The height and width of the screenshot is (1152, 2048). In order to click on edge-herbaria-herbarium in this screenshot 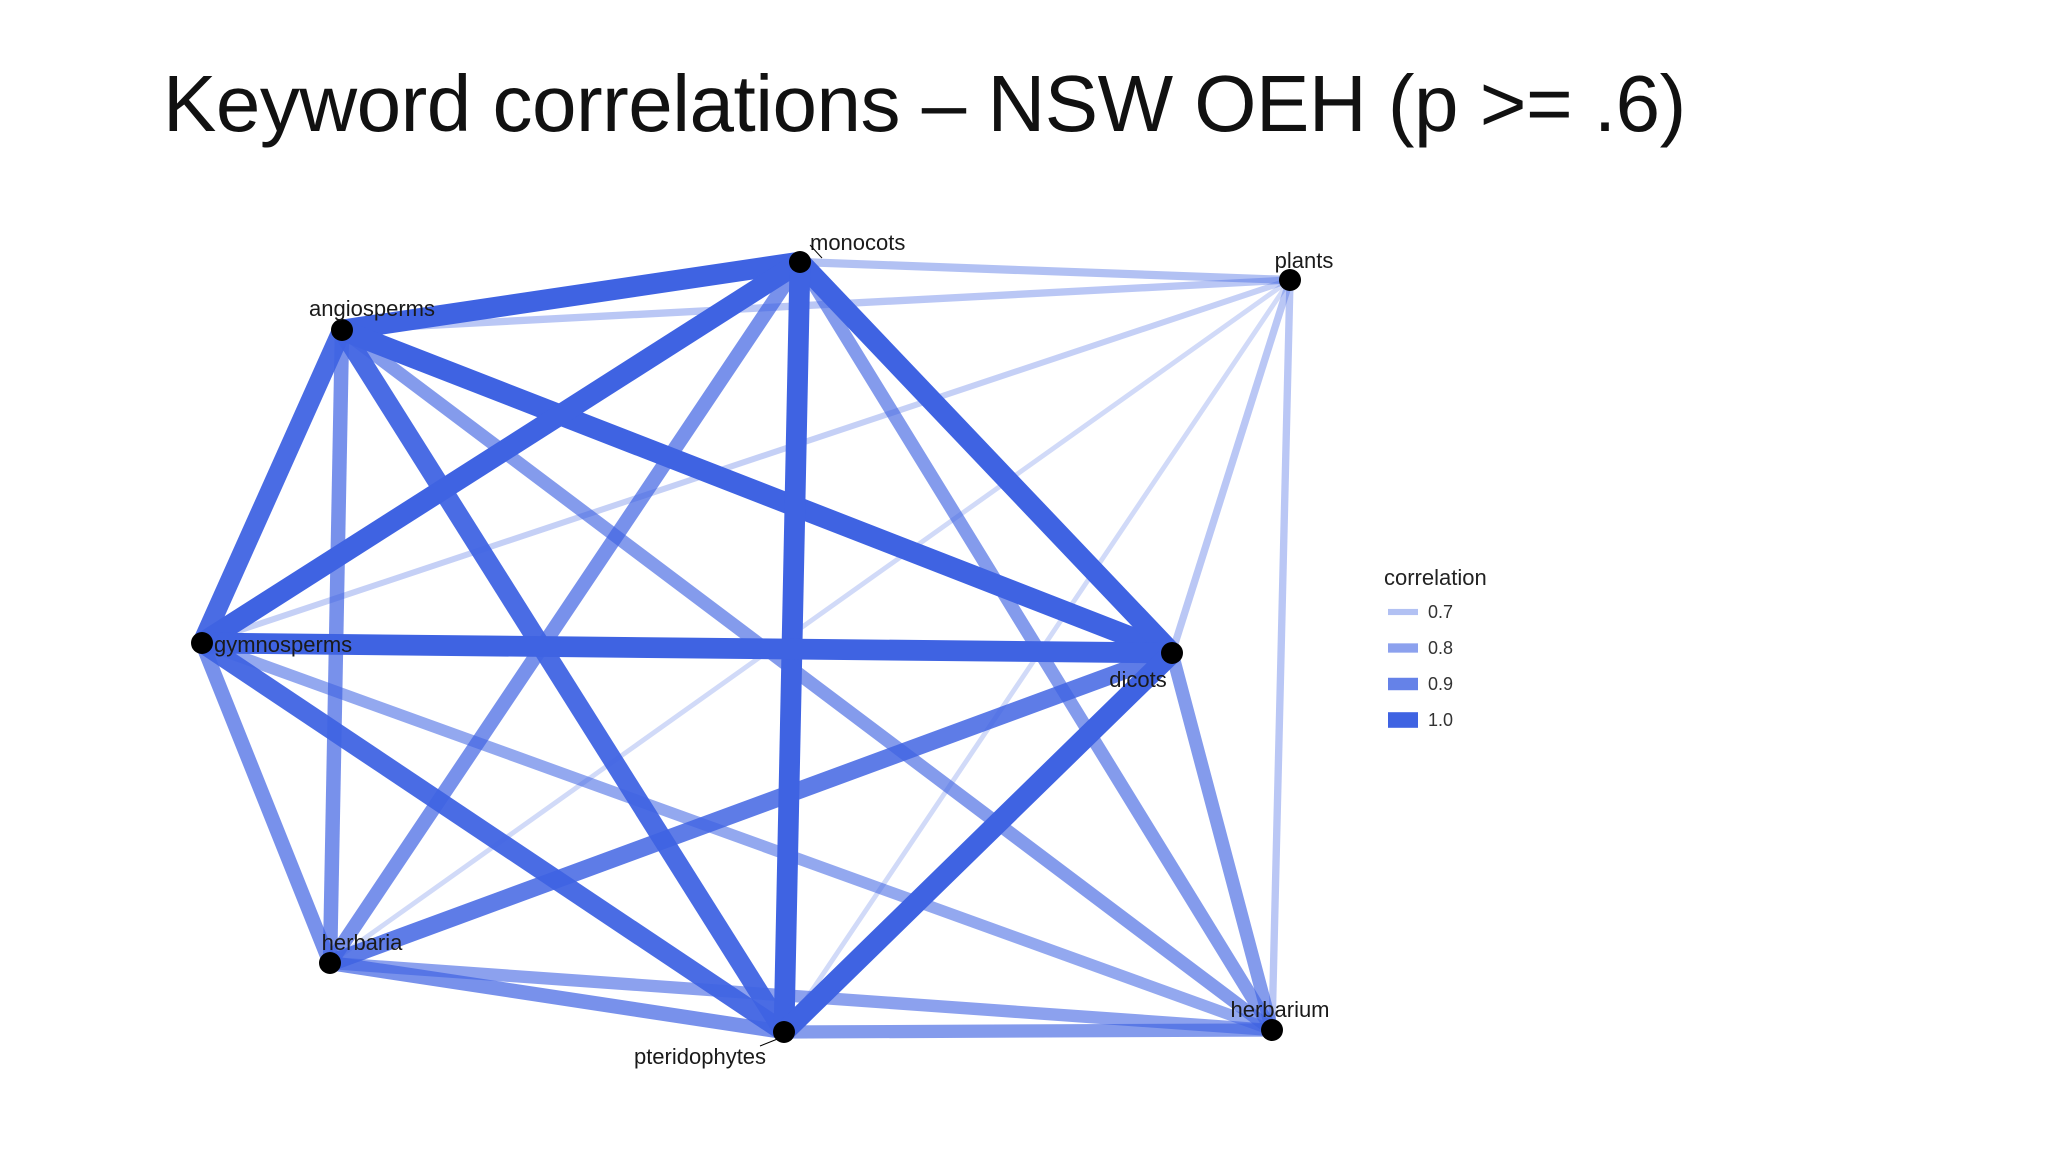, I will do `click(801, 996)`.